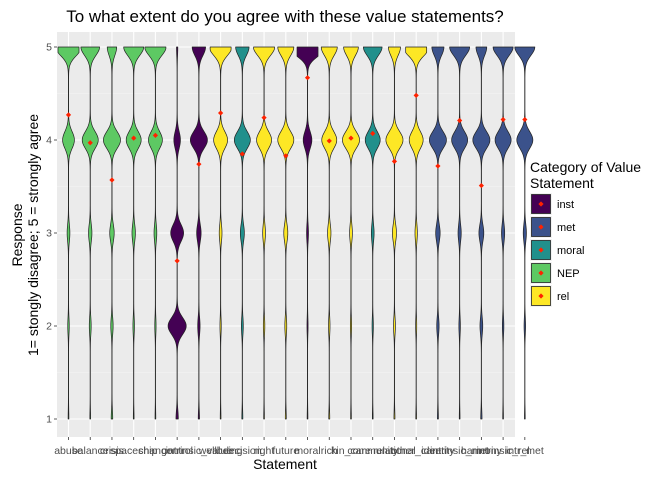 The width and height of the screenshot is (672, 480). I want to click on violin-kin_care, so click(351, 233).